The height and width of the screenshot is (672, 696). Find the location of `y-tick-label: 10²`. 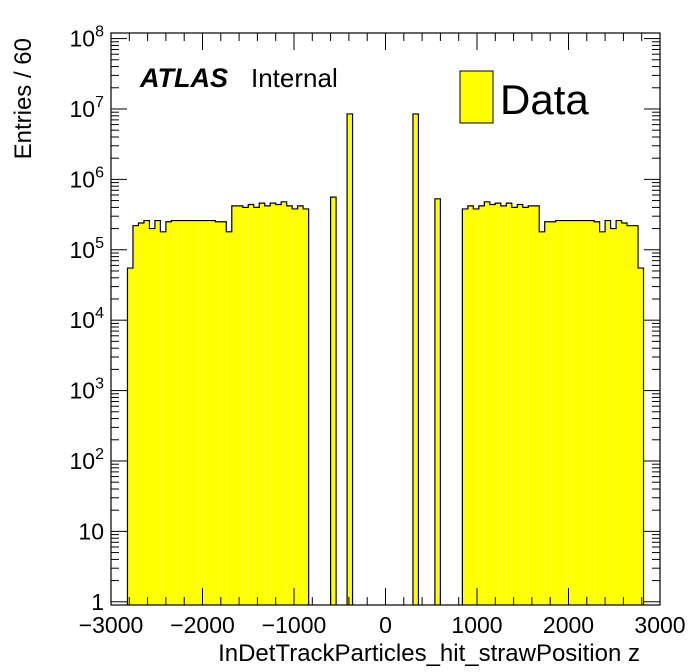

y-tick-label: 10² is located at coordinates (87, 460).